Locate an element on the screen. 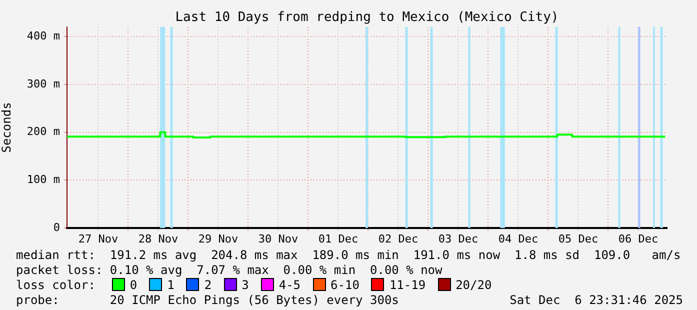 This screenshot has height=310, width=697. x-tick-label: 30 Nov is located at coordinates (278, 239).